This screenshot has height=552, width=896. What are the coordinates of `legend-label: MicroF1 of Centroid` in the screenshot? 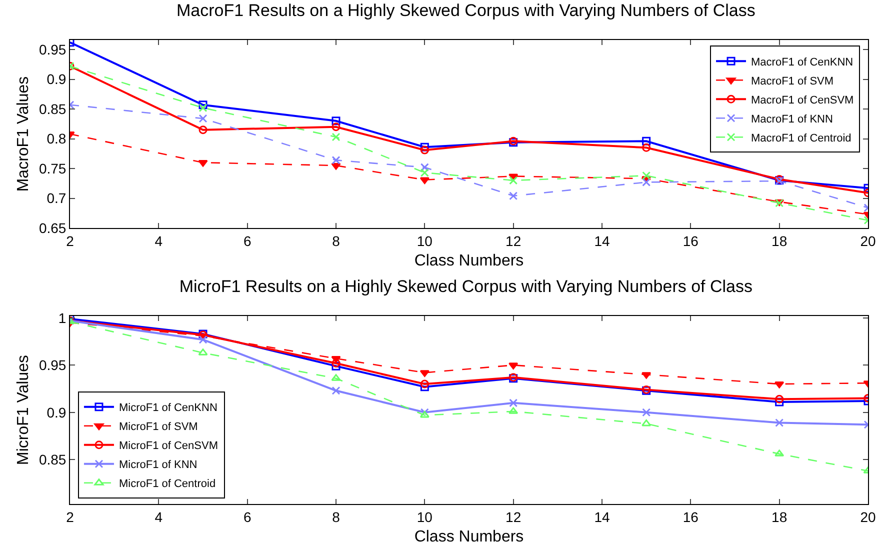 It's located at (167, 484).